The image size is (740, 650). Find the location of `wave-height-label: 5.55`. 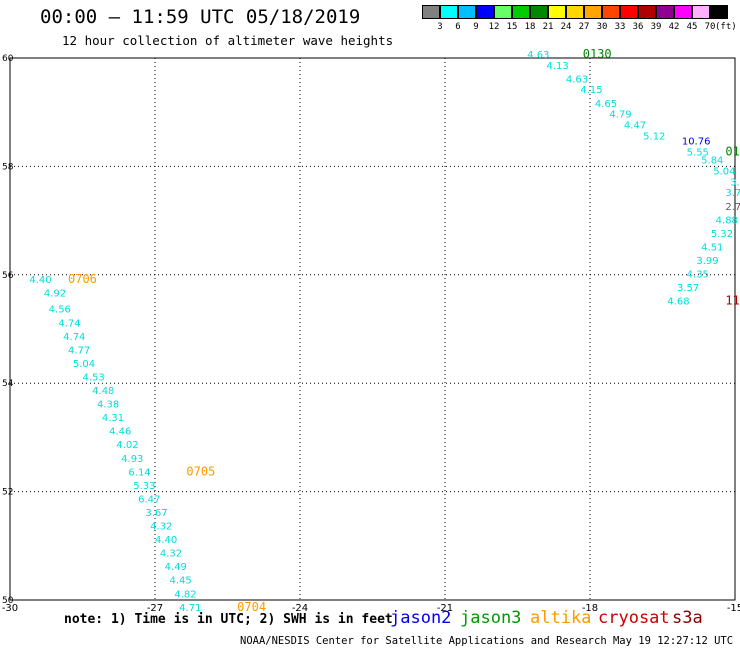

wave-height-label: 5.55 is located at coordinates (698, 153).